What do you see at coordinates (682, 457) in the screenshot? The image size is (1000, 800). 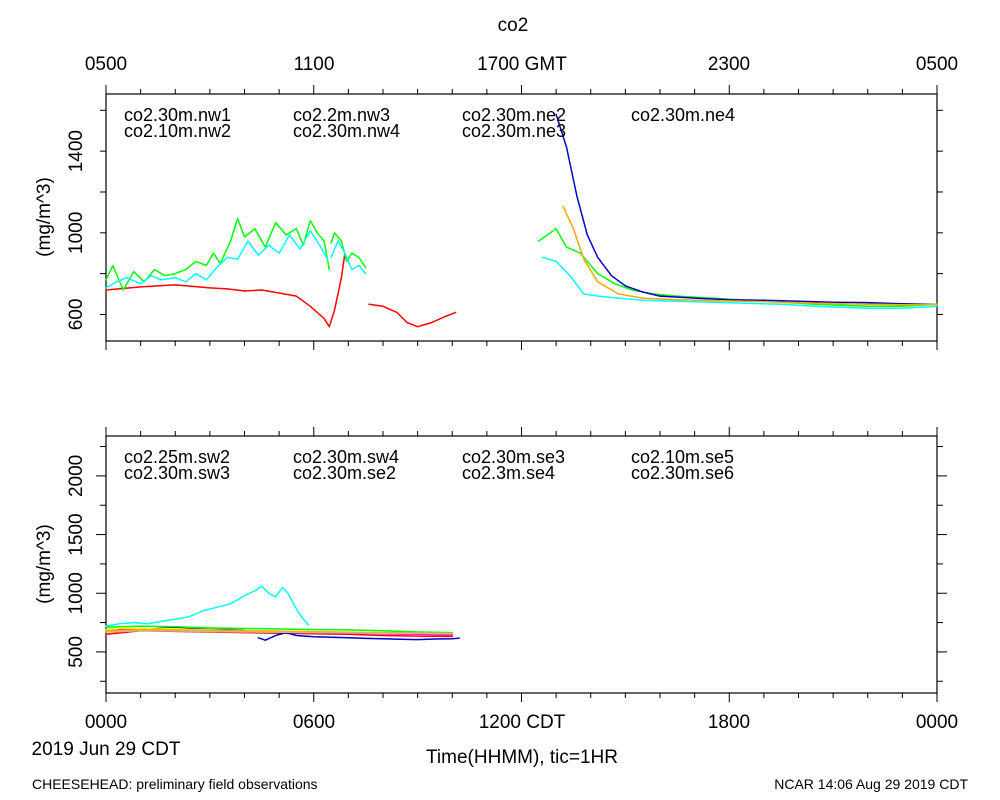 I see `legend-entry-co2.10m.se5: co2.10m.se5` at bounding box center [682, 457].